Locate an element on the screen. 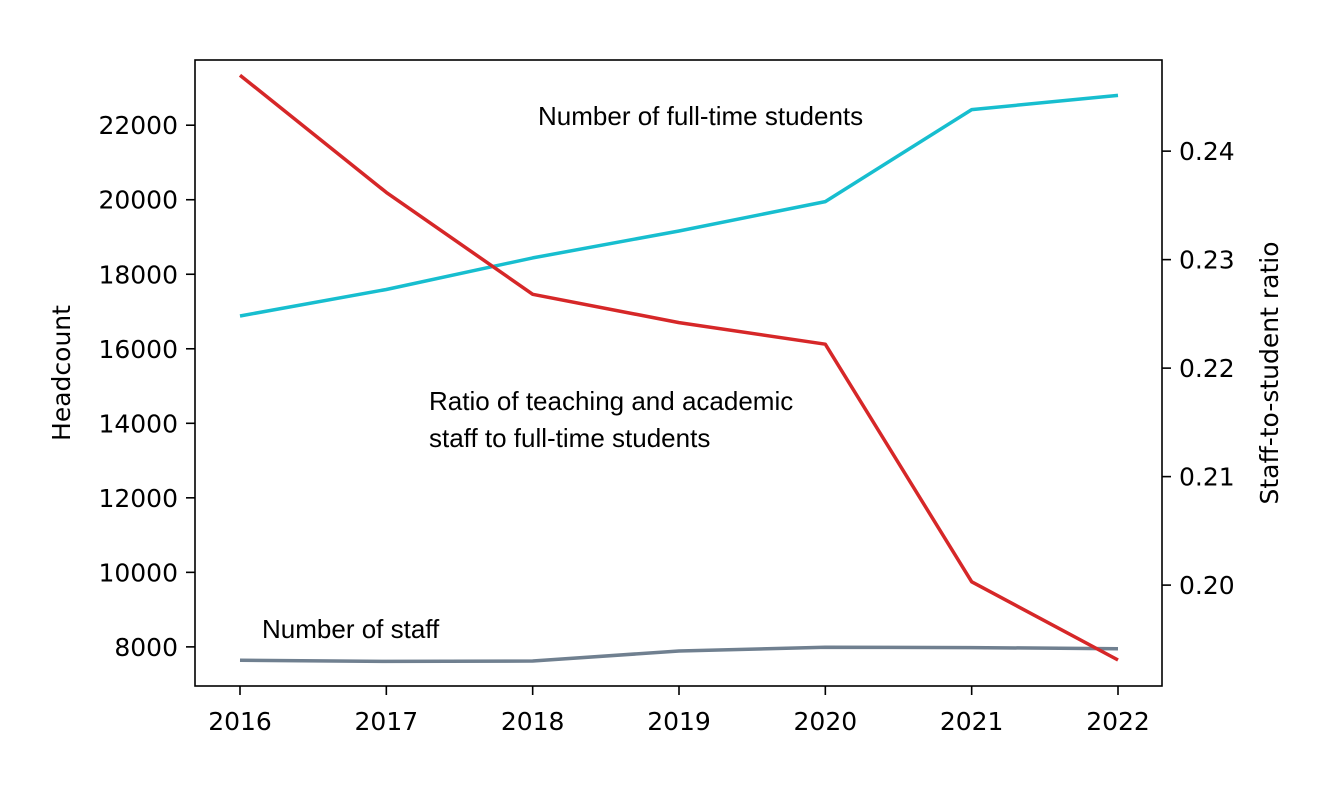 Image resolution: width=1334 pixels, height=792 pixels. left-y-axis-ticks: 8000 10000 12000 14000 16000 18000 20000 22000 is located at coordinates (146, 386).